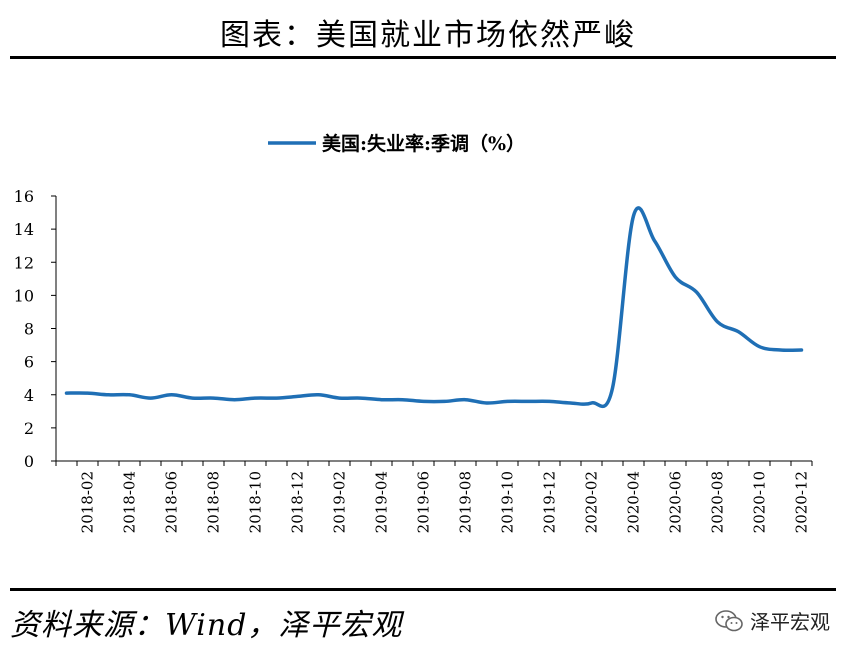 This screenshot has width=856, height=658. Describe the element at coordinates (428, 35) in the screenshot. I see `page-title: 图表：美国就业市场依然严峻` at that location.